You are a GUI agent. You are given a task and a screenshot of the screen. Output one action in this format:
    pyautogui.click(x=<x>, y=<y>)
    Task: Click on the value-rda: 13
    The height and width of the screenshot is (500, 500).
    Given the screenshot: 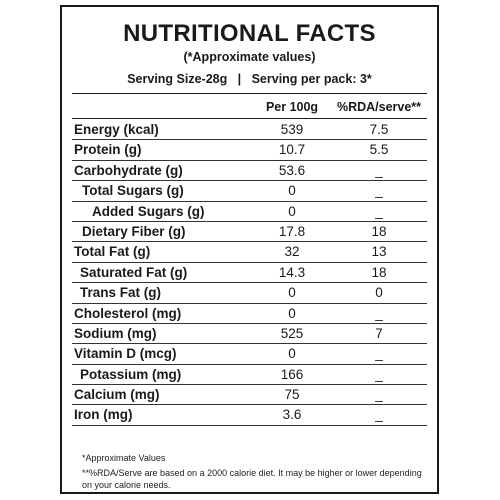 What is the action you would take?
    pyautogui.click(x=379, y=252)
    